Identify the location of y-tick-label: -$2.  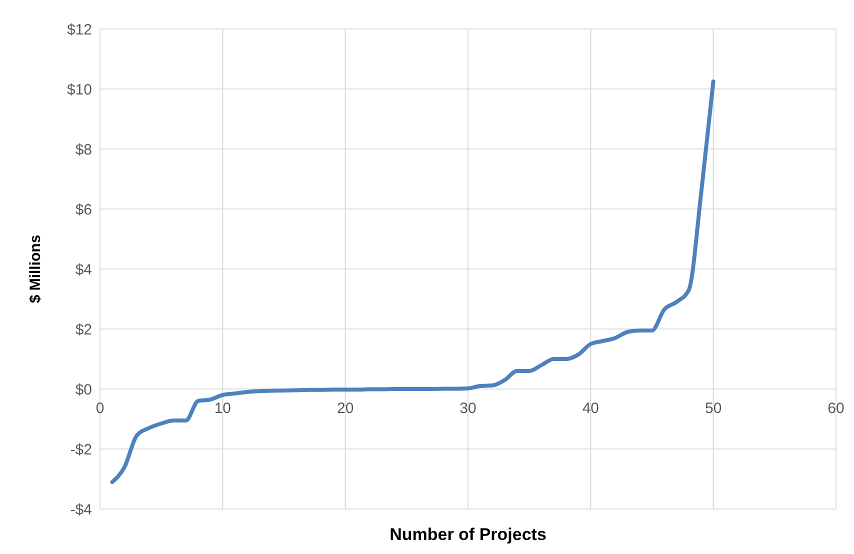
(81, 449).